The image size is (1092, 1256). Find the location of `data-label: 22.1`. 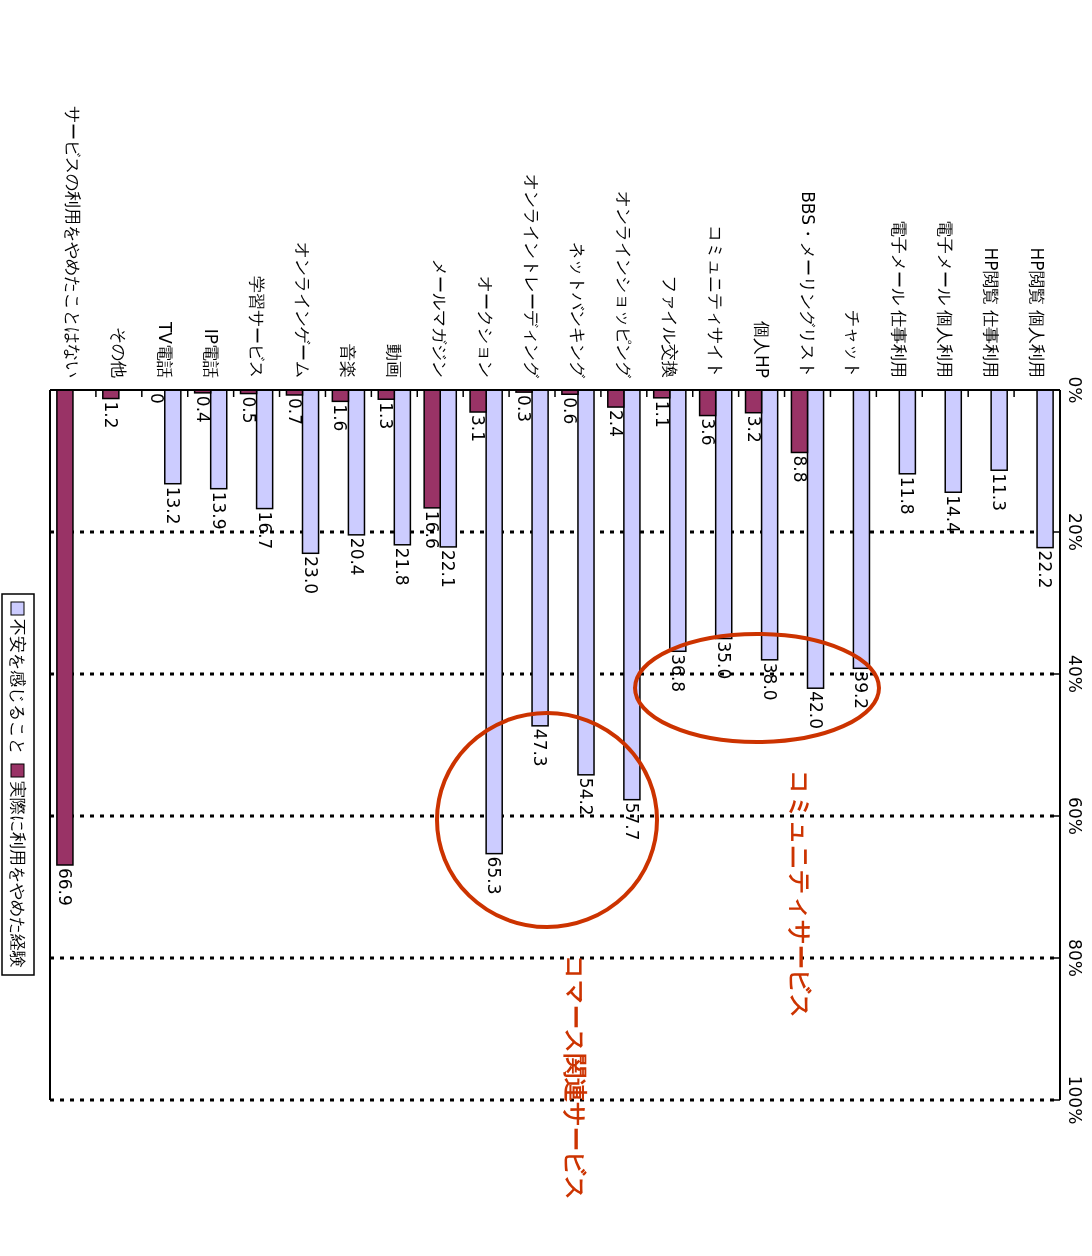

data-label: 22.1 is located at coordinates (448, 568).